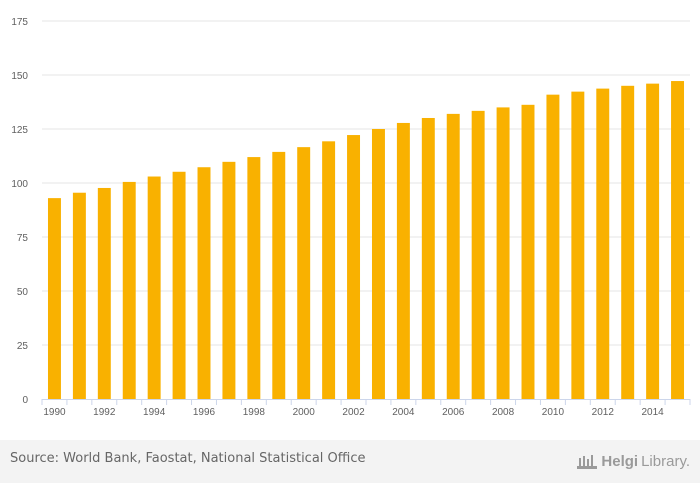  I want to click on x-tick-label: 2006, so click(453, 412).